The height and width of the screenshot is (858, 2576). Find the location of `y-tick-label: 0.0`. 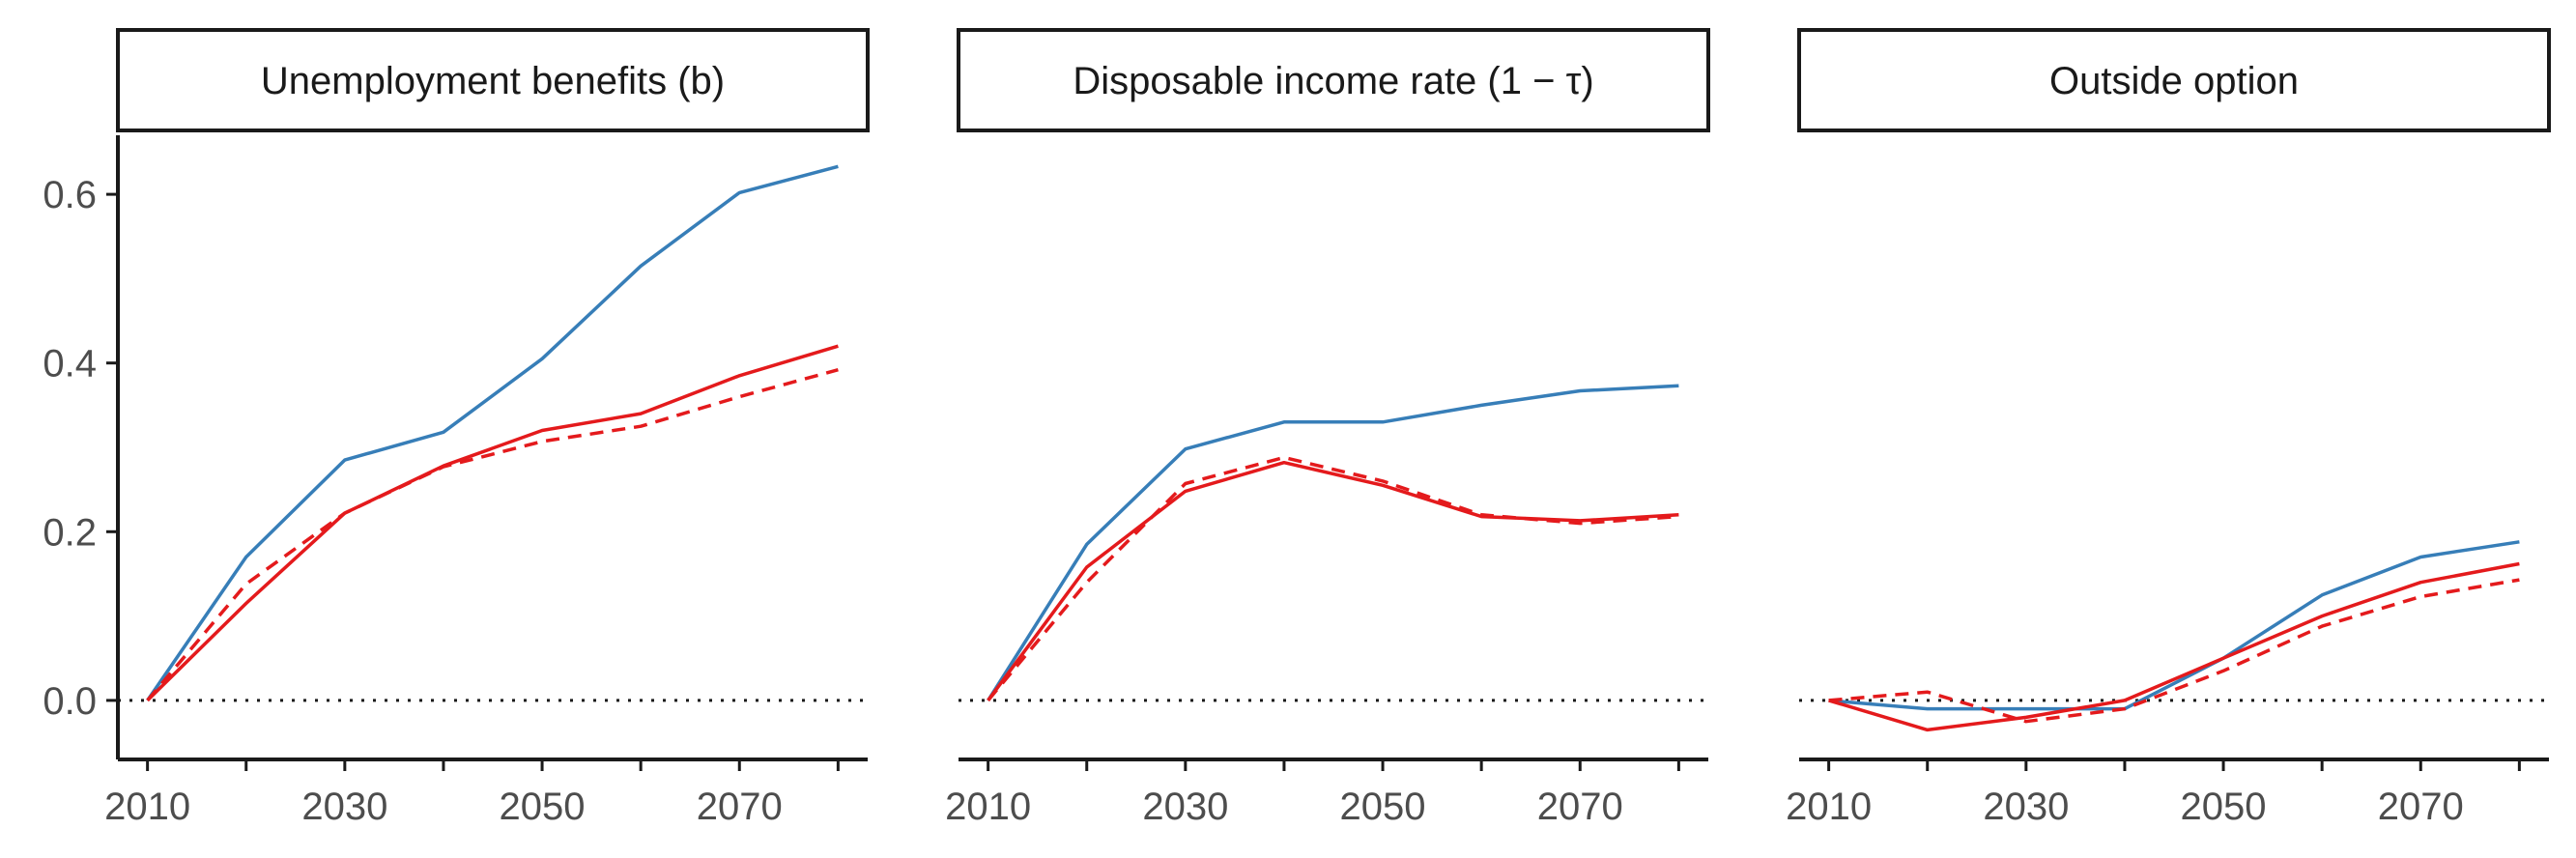

y-tick-label: 0.0 is located at coordinates (70, 701).